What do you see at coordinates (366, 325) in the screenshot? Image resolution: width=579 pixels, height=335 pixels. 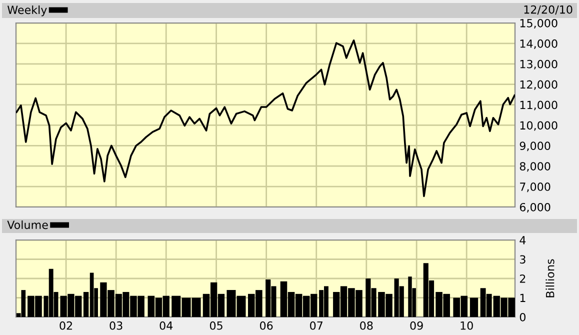 I see `x-tick-label: 08` at bounding box center [366, 325].